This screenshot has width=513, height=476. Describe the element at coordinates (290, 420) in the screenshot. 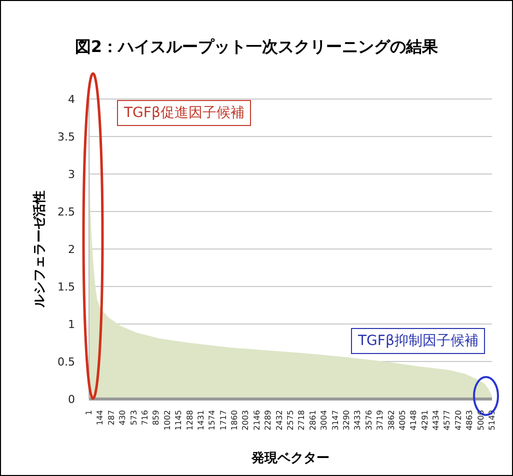

I see `x-tick-label: 2575` at that location.